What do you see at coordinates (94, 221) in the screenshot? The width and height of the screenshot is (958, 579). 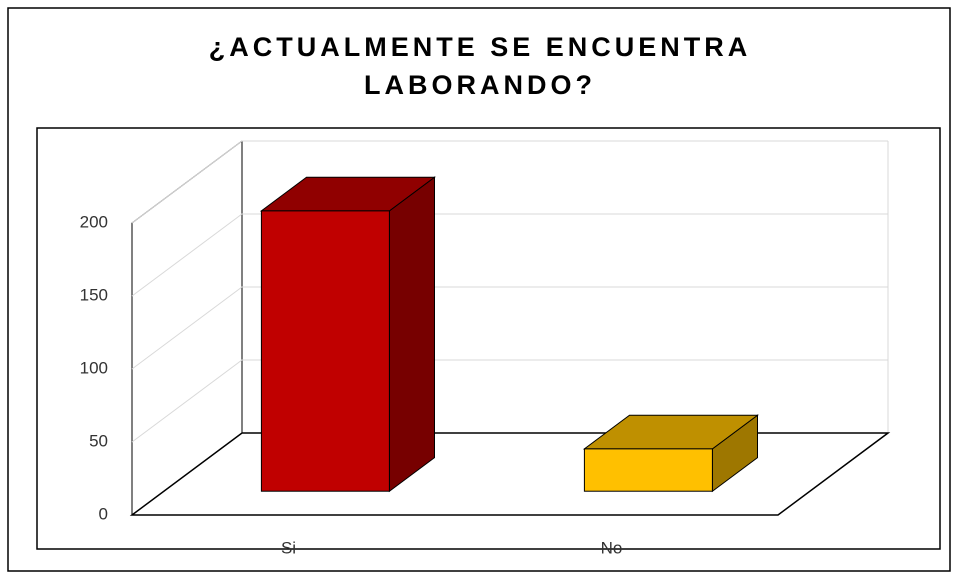 I see `y-tick-label: 200` at bounding box center [94, 221].